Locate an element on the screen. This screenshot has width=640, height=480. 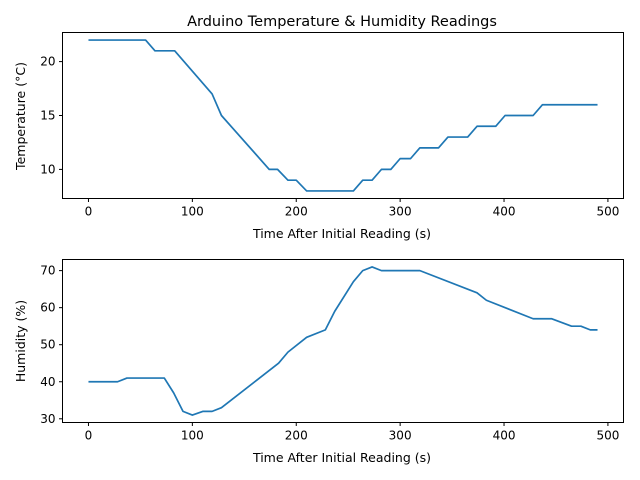
temperature-x-ticks: 0 100 200 300 400 500 is located at coordinates (352, 208).